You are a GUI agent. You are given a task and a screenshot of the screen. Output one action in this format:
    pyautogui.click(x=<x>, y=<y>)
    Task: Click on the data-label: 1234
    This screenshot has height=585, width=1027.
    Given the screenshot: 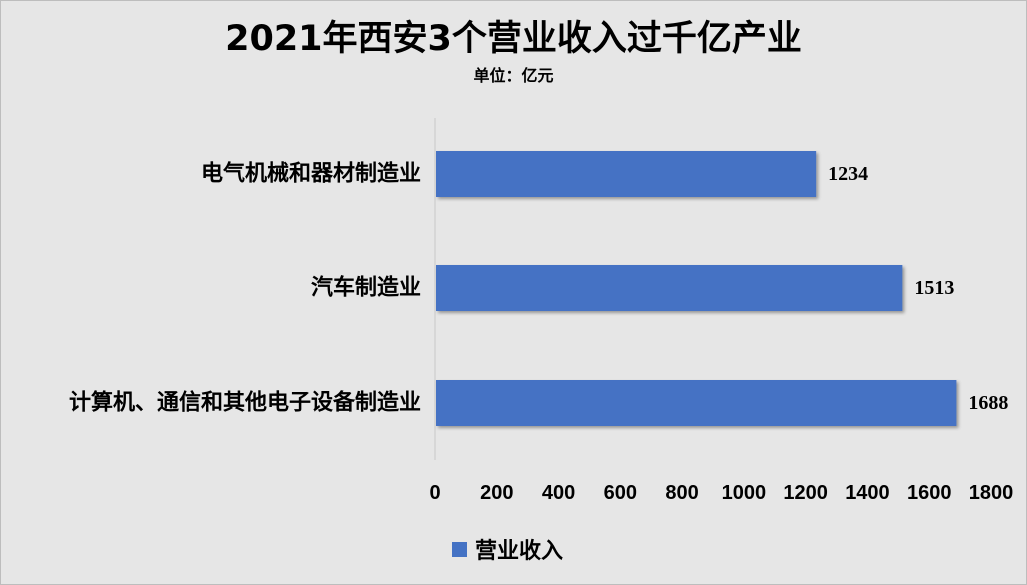 What is the action you would take?
    pyautogui.click(x=848, y=174)
    